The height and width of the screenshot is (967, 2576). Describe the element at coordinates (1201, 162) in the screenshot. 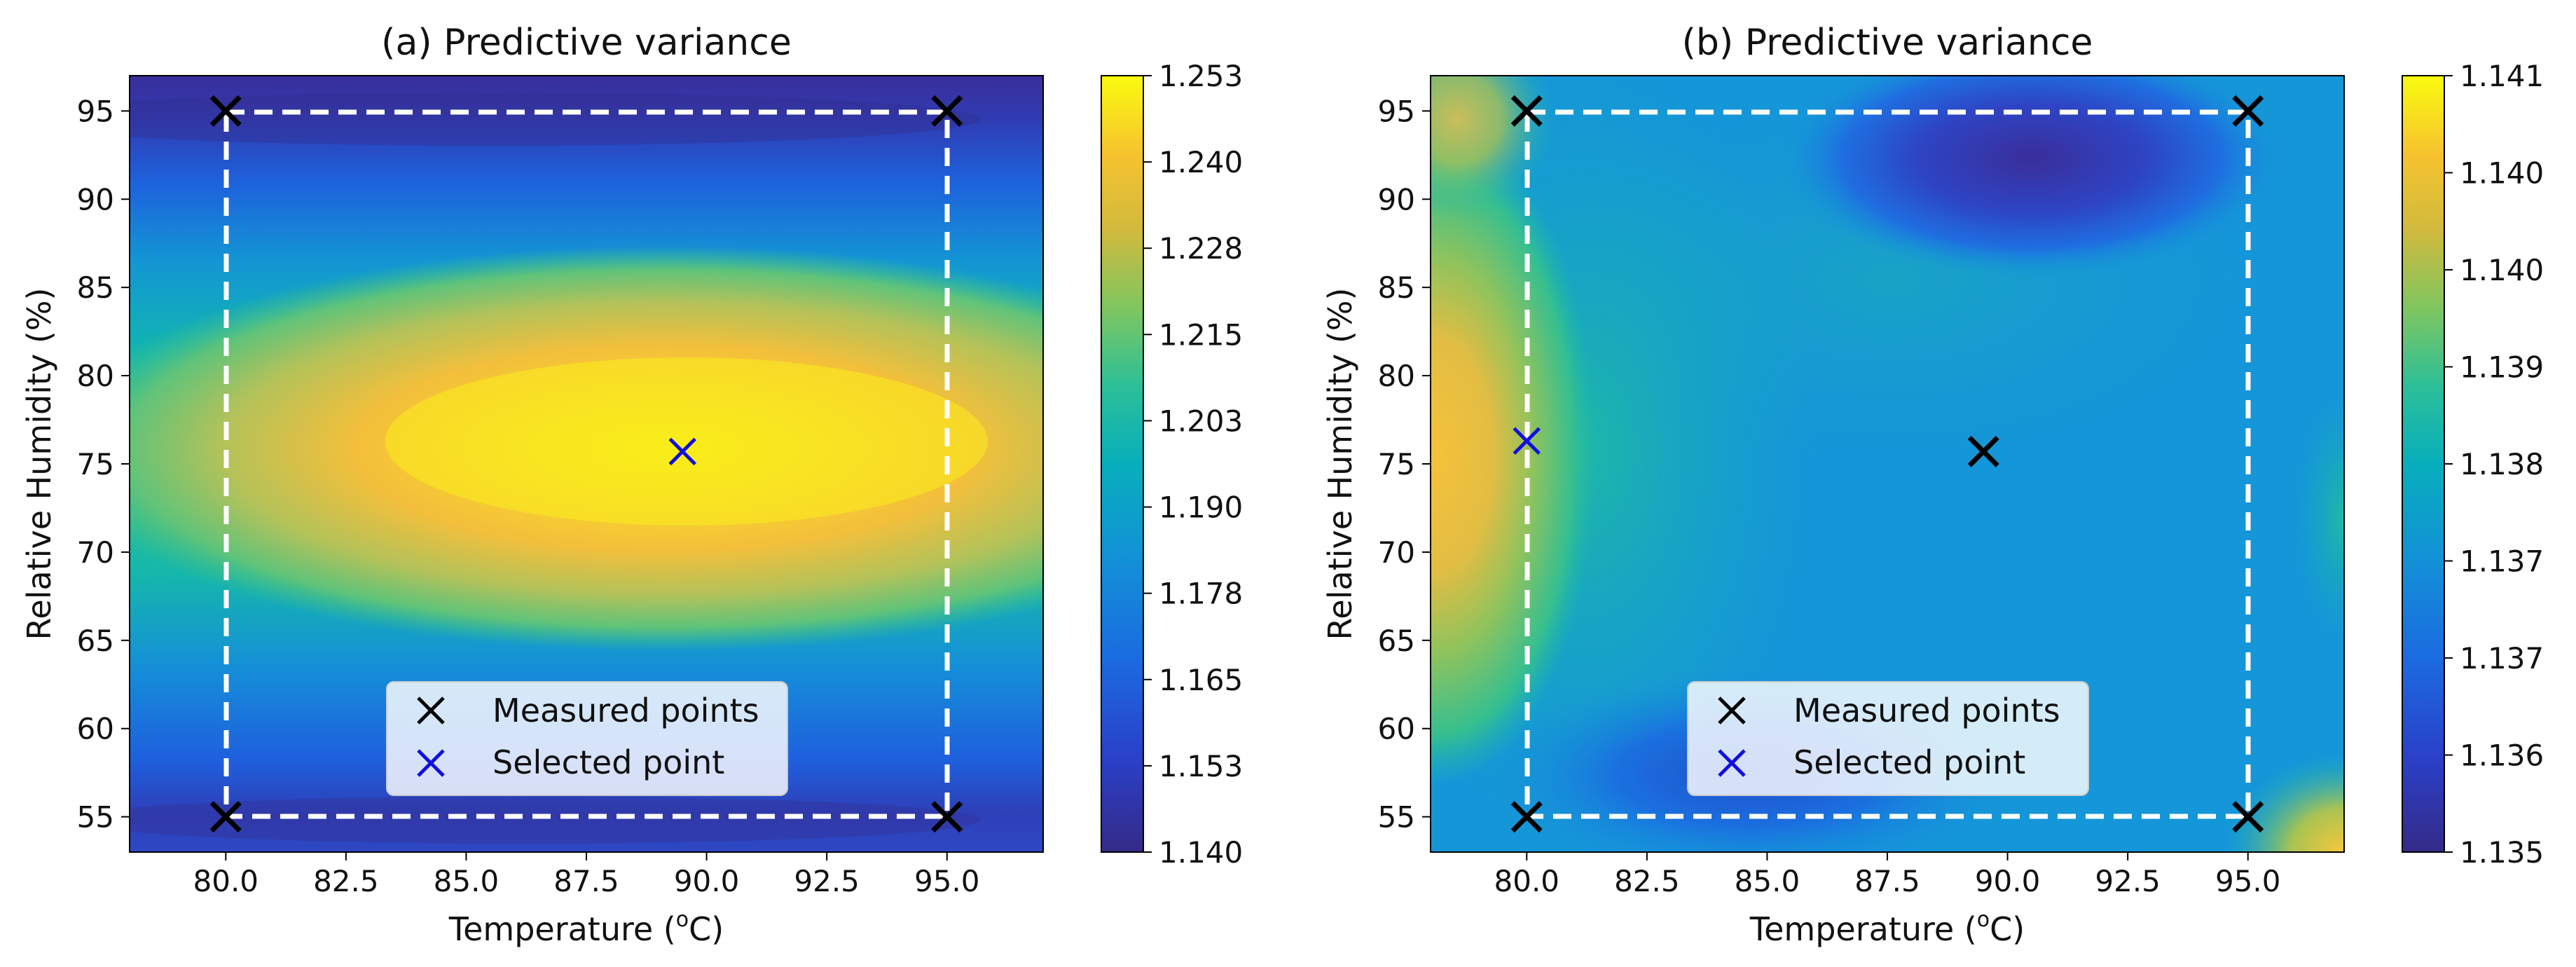

I see `colorbar-tick-label: 1.240` at that location.